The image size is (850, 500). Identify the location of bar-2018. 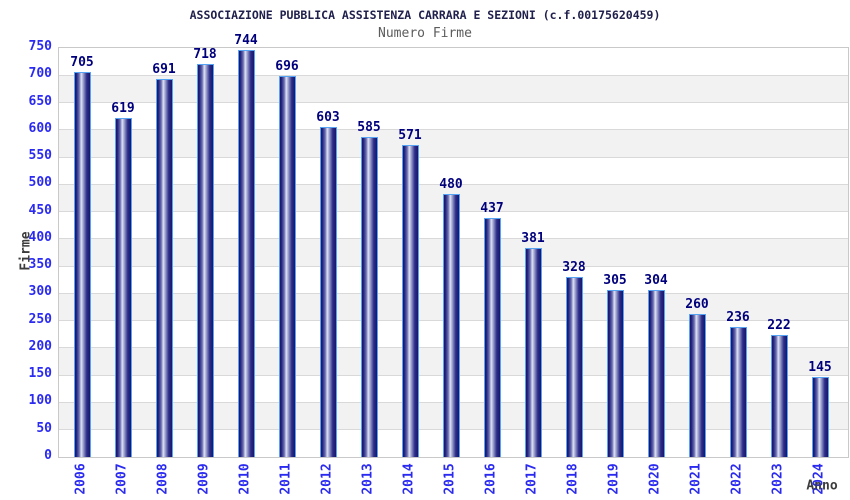
(574, 367).